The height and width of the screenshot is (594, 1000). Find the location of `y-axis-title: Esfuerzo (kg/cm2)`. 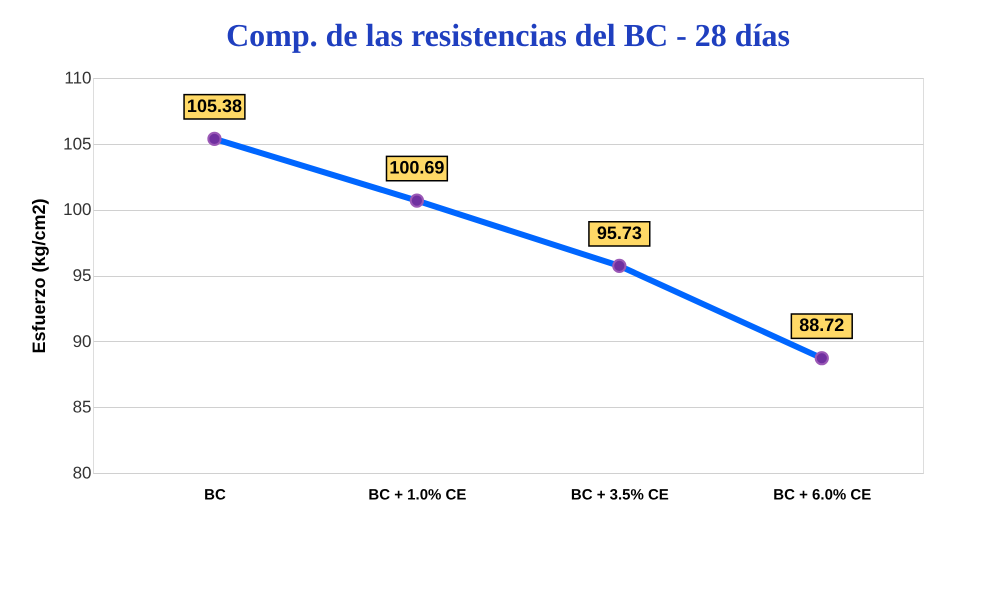

y-axis-title: Esfuerzo (kg/cm2) is located at coordinates (39, 276).